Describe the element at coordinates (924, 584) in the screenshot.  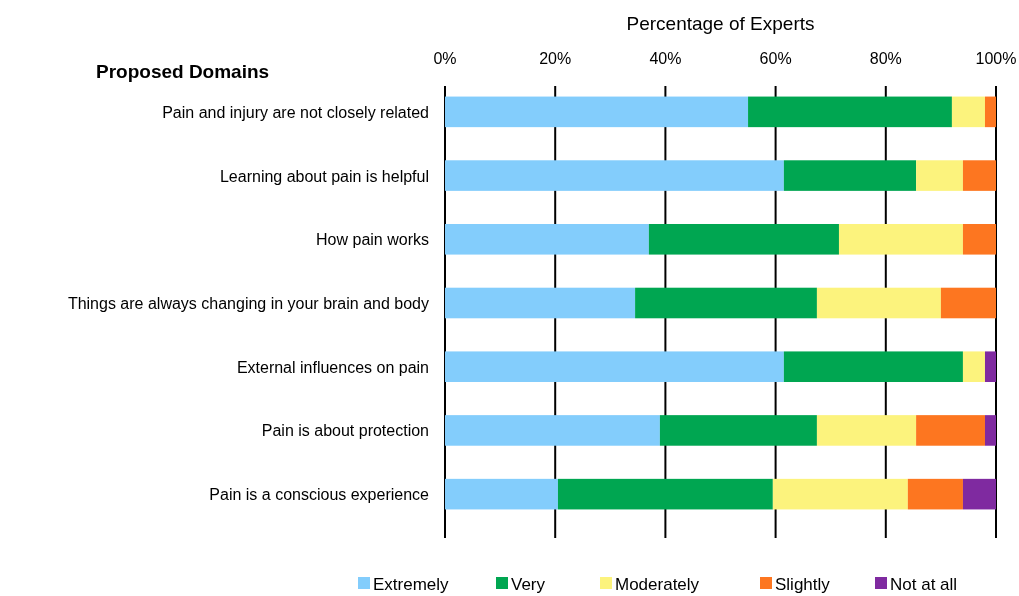
I see `legend-label: Not at all` at that location.